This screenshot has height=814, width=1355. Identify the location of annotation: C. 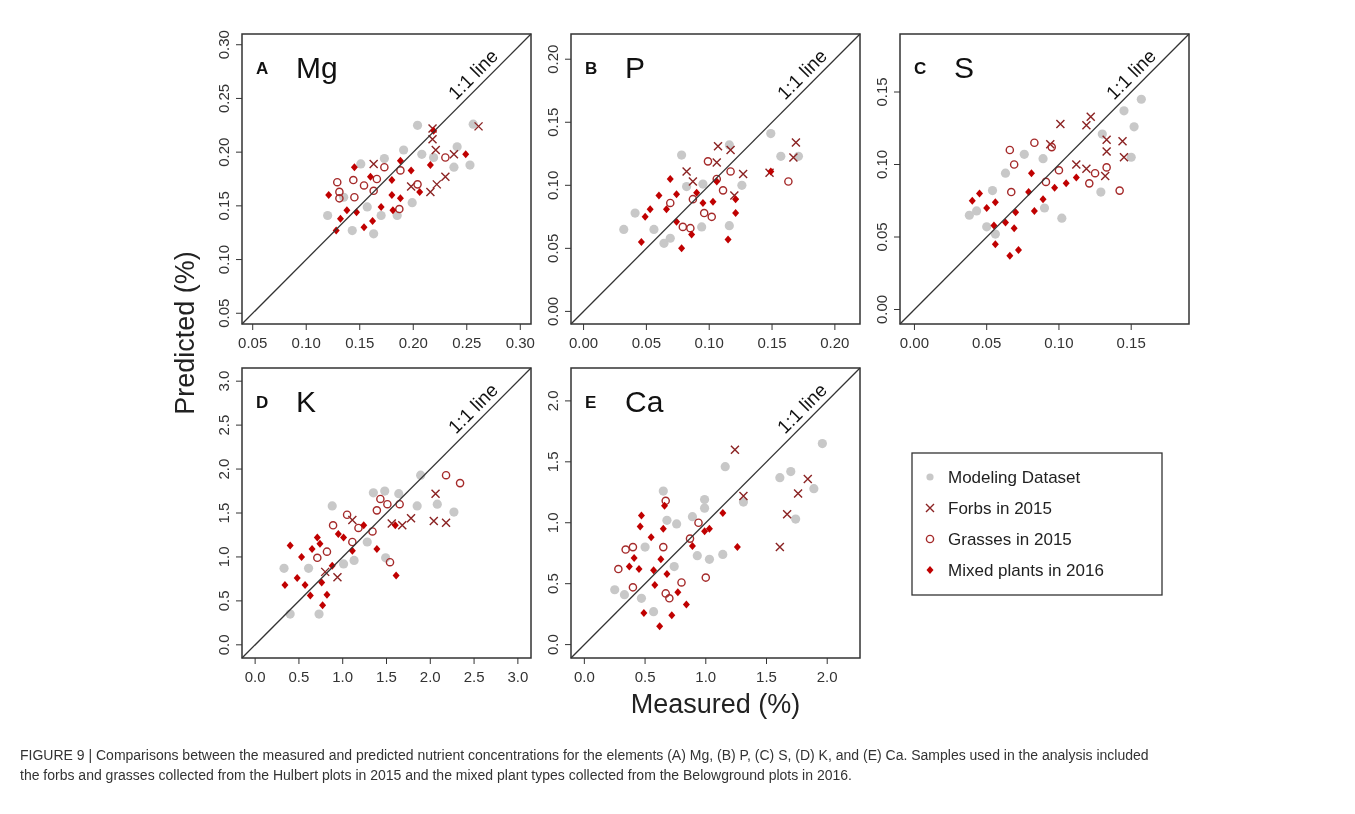
(920, 68).